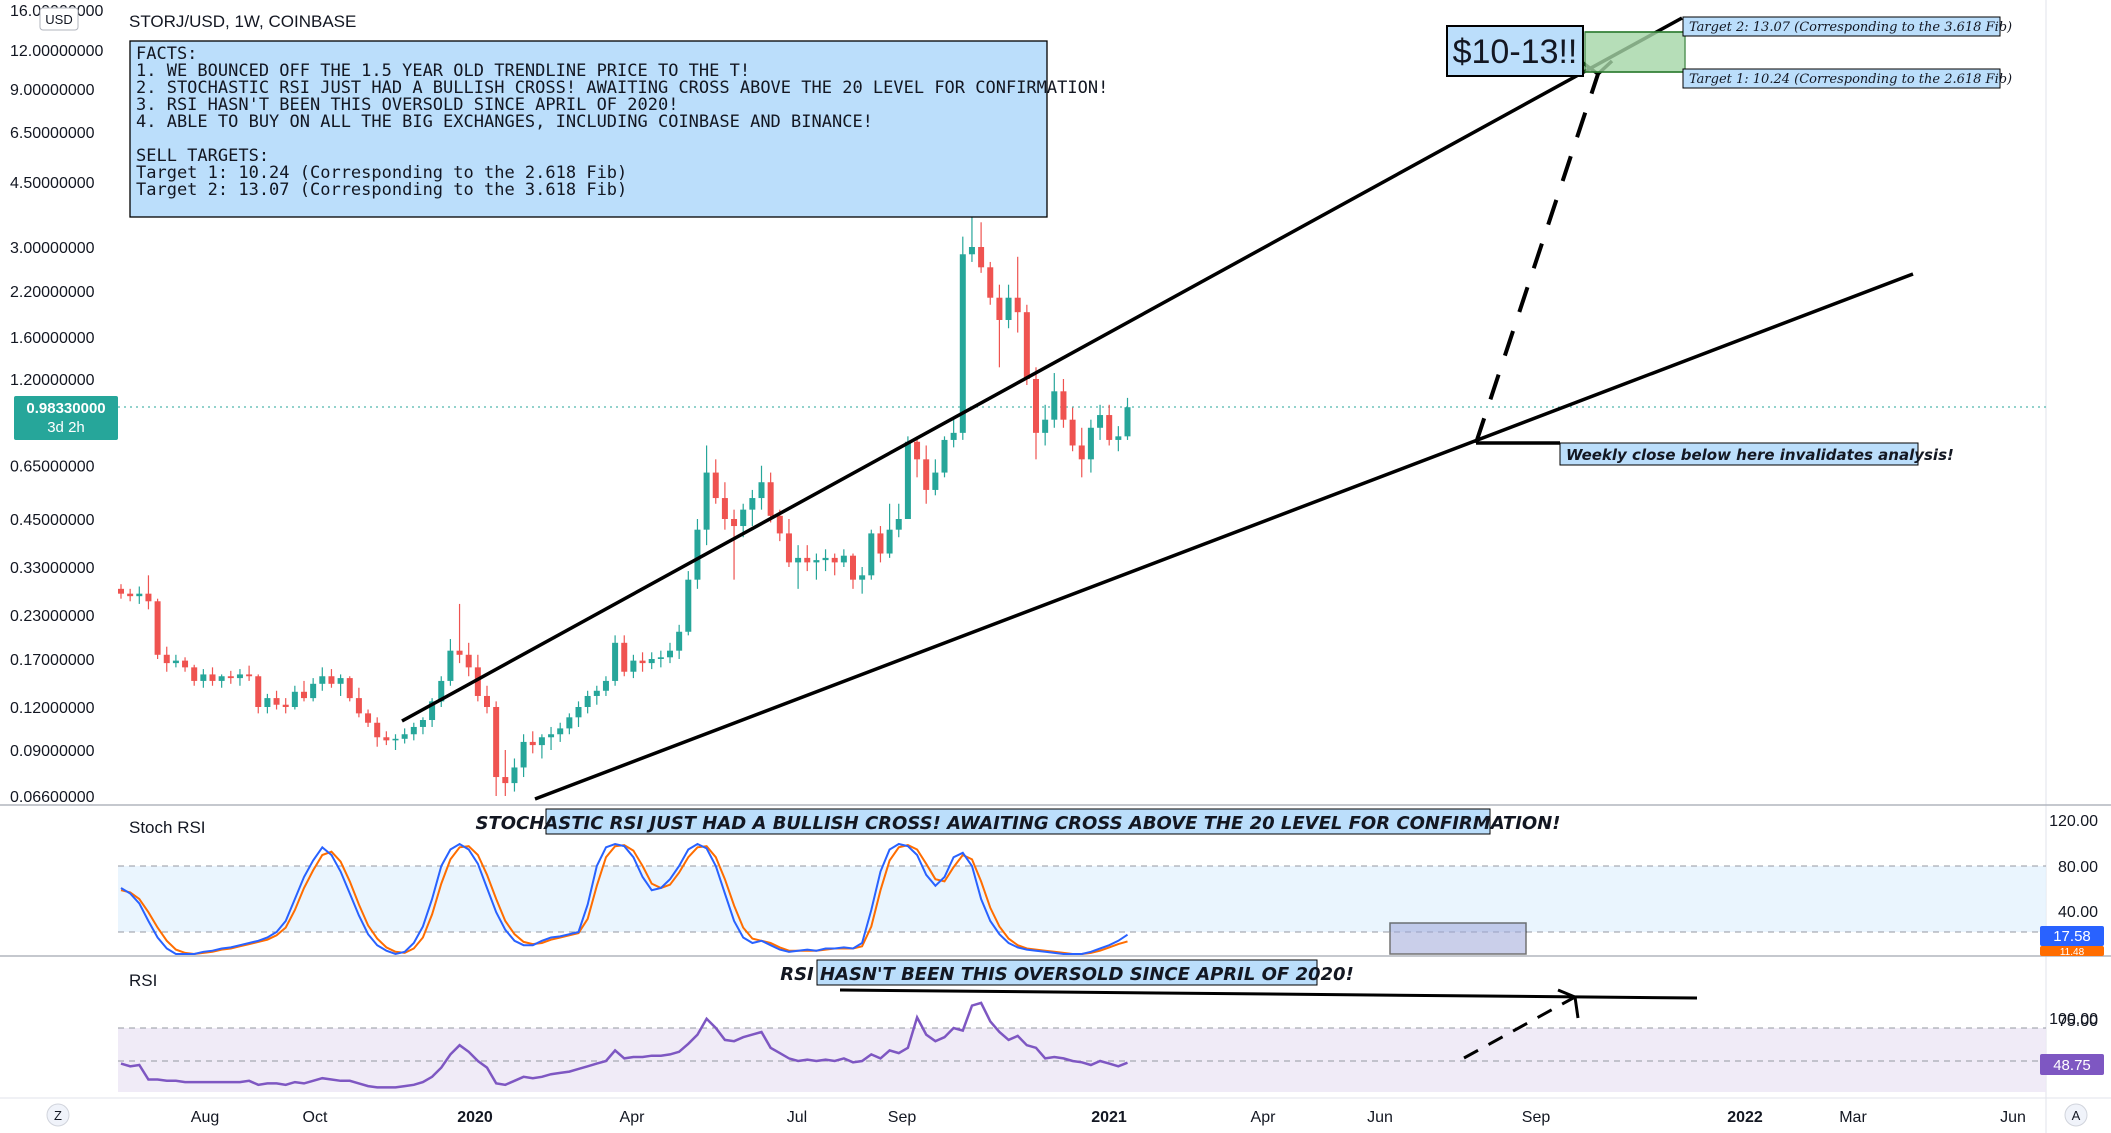 The width and height of the screenshot is (2111, 1133). I want to click on time-tick-label: Oct, so click(315, 1117).